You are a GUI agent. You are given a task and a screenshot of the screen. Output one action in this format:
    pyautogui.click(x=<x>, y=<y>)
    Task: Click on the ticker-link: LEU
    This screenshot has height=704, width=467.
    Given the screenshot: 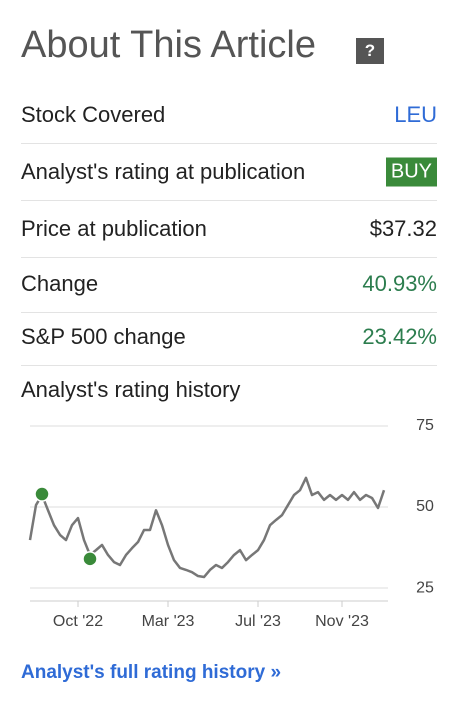 What is the action you would take?
    pyautogui.click(x=415, y=114)
    